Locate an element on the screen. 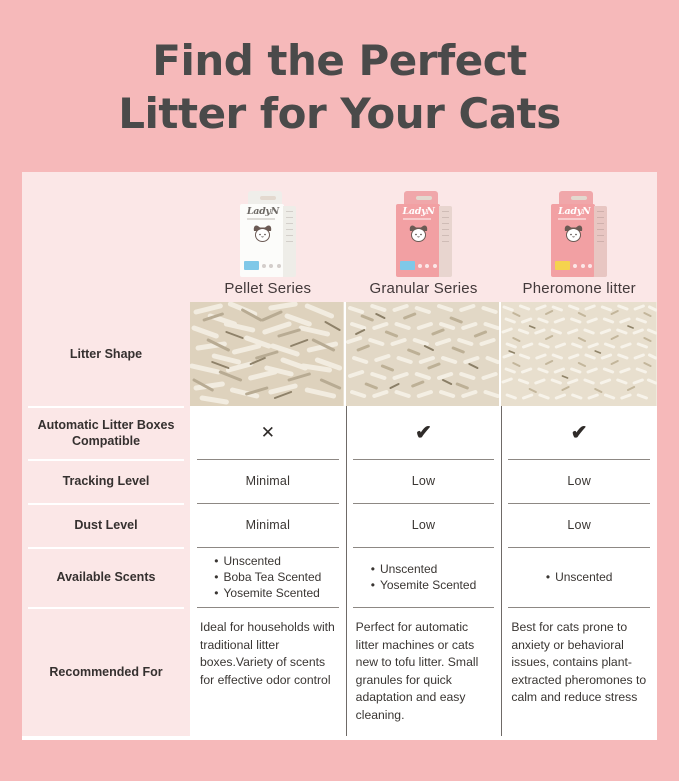  dust-value-pheromone: Low is located at coordinates (579, 525).